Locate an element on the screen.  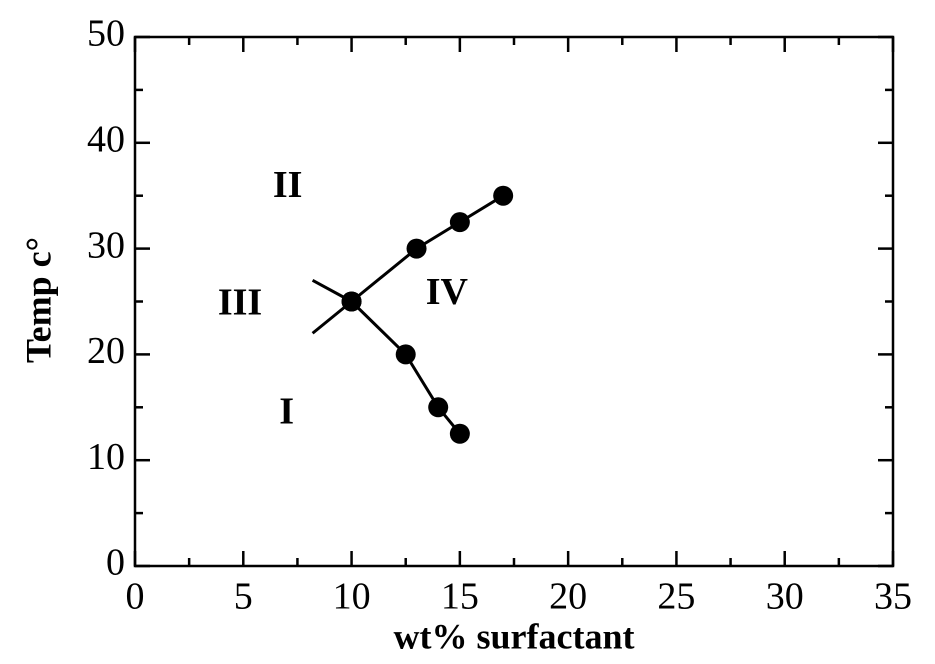
y-tick-label: 20 is located at coordinates (106, 351).